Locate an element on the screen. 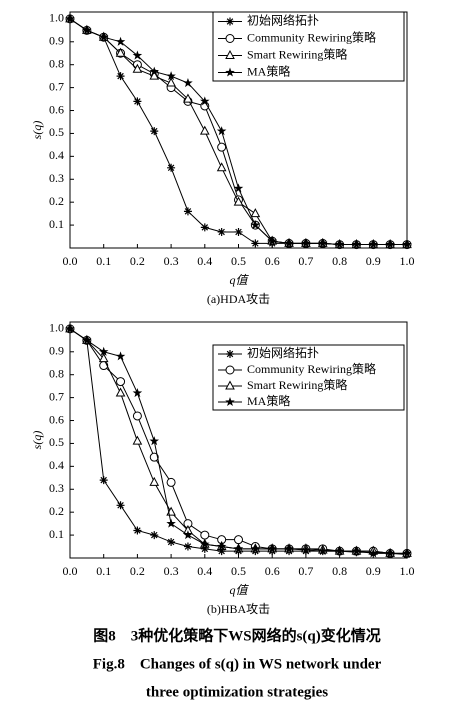 This screenshot has width=475, height=716. x-tick-label: 0.0 is located at coordinates (70, 261).